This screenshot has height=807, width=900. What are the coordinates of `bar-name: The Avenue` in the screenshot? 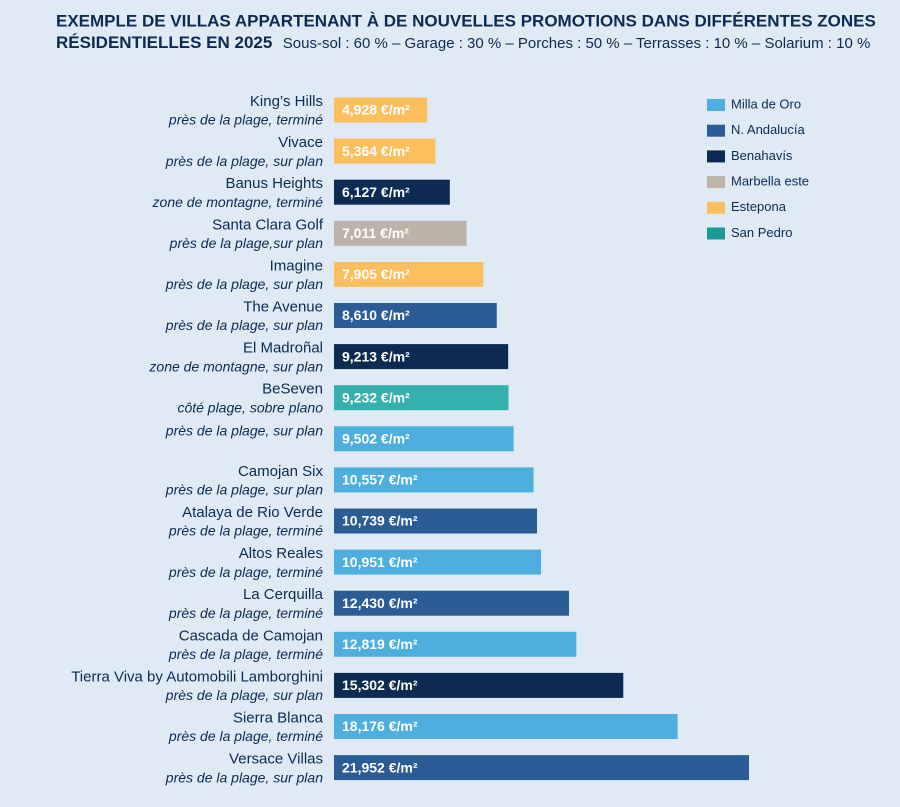 It's located at (283, 306).